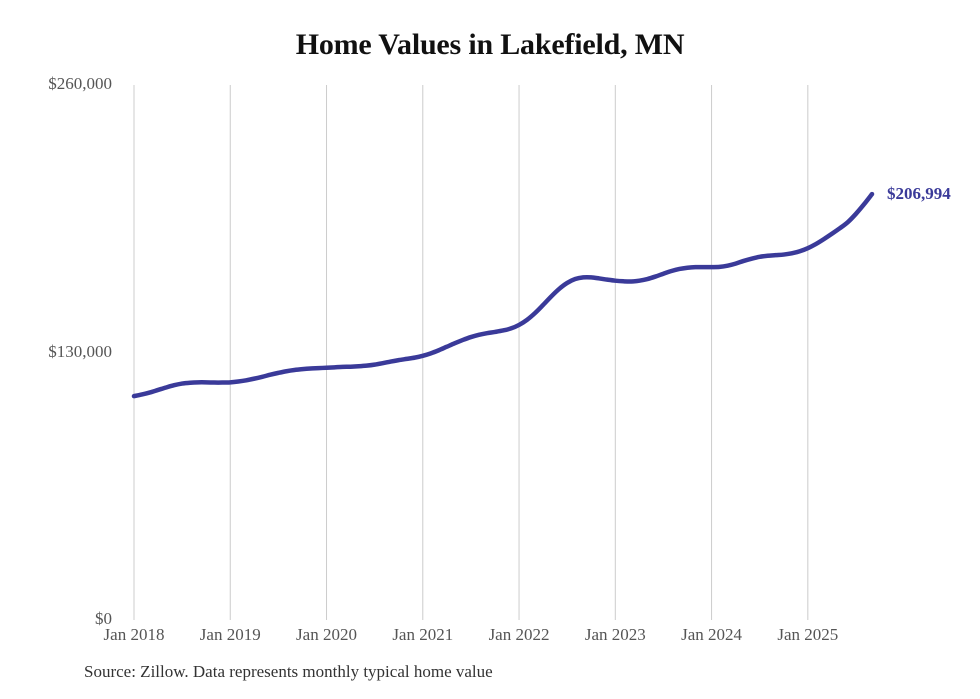 This screenshot has height=699, width=980. What do you see at coordinates (103, 618) in the screenshot?
I see `y-tick-label: $0` at bounding box center [103, 618].